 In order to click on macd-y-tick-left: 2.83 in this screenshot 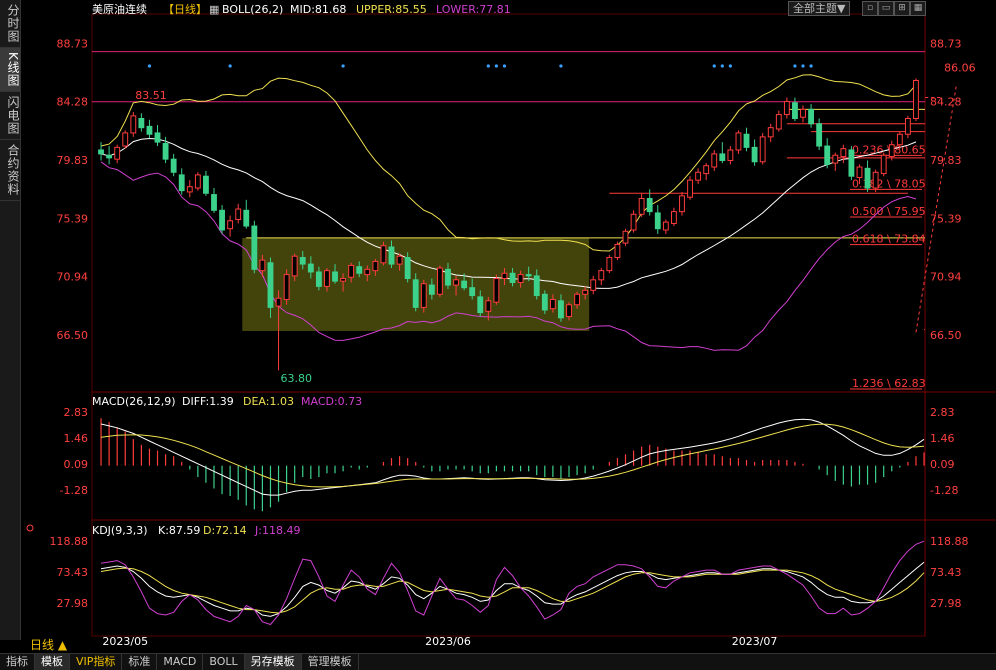, I will do `click(76, 412)`.